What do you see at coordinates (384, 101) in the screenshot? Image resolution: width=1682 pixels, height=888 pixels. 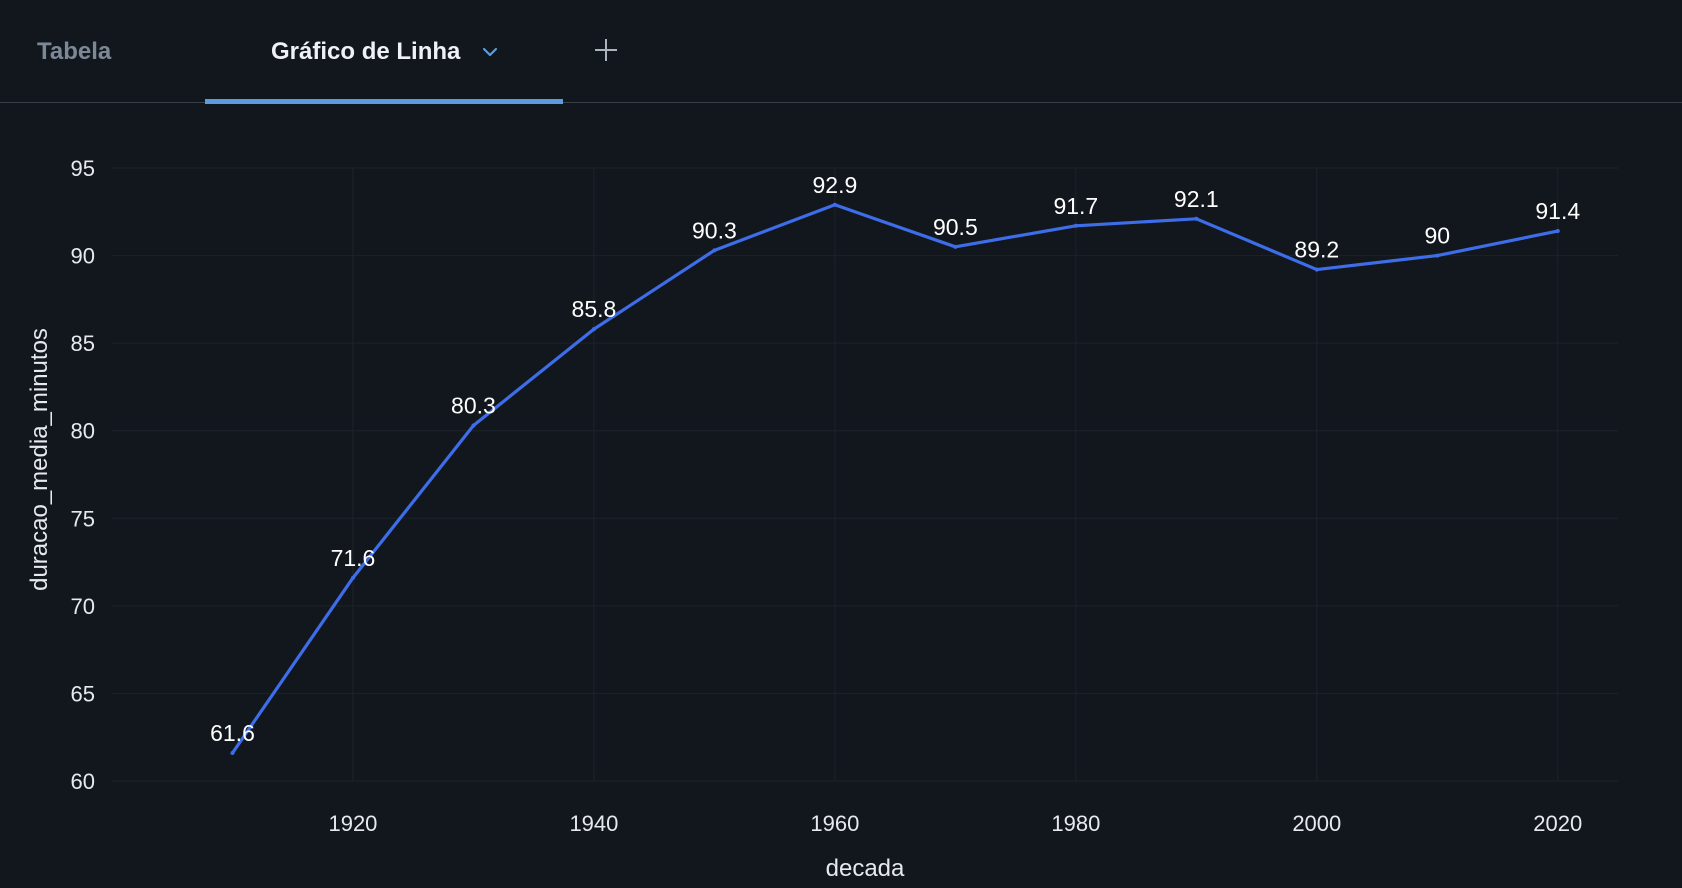 I see `active-tab-indicator` at bounding box center [384, 101].